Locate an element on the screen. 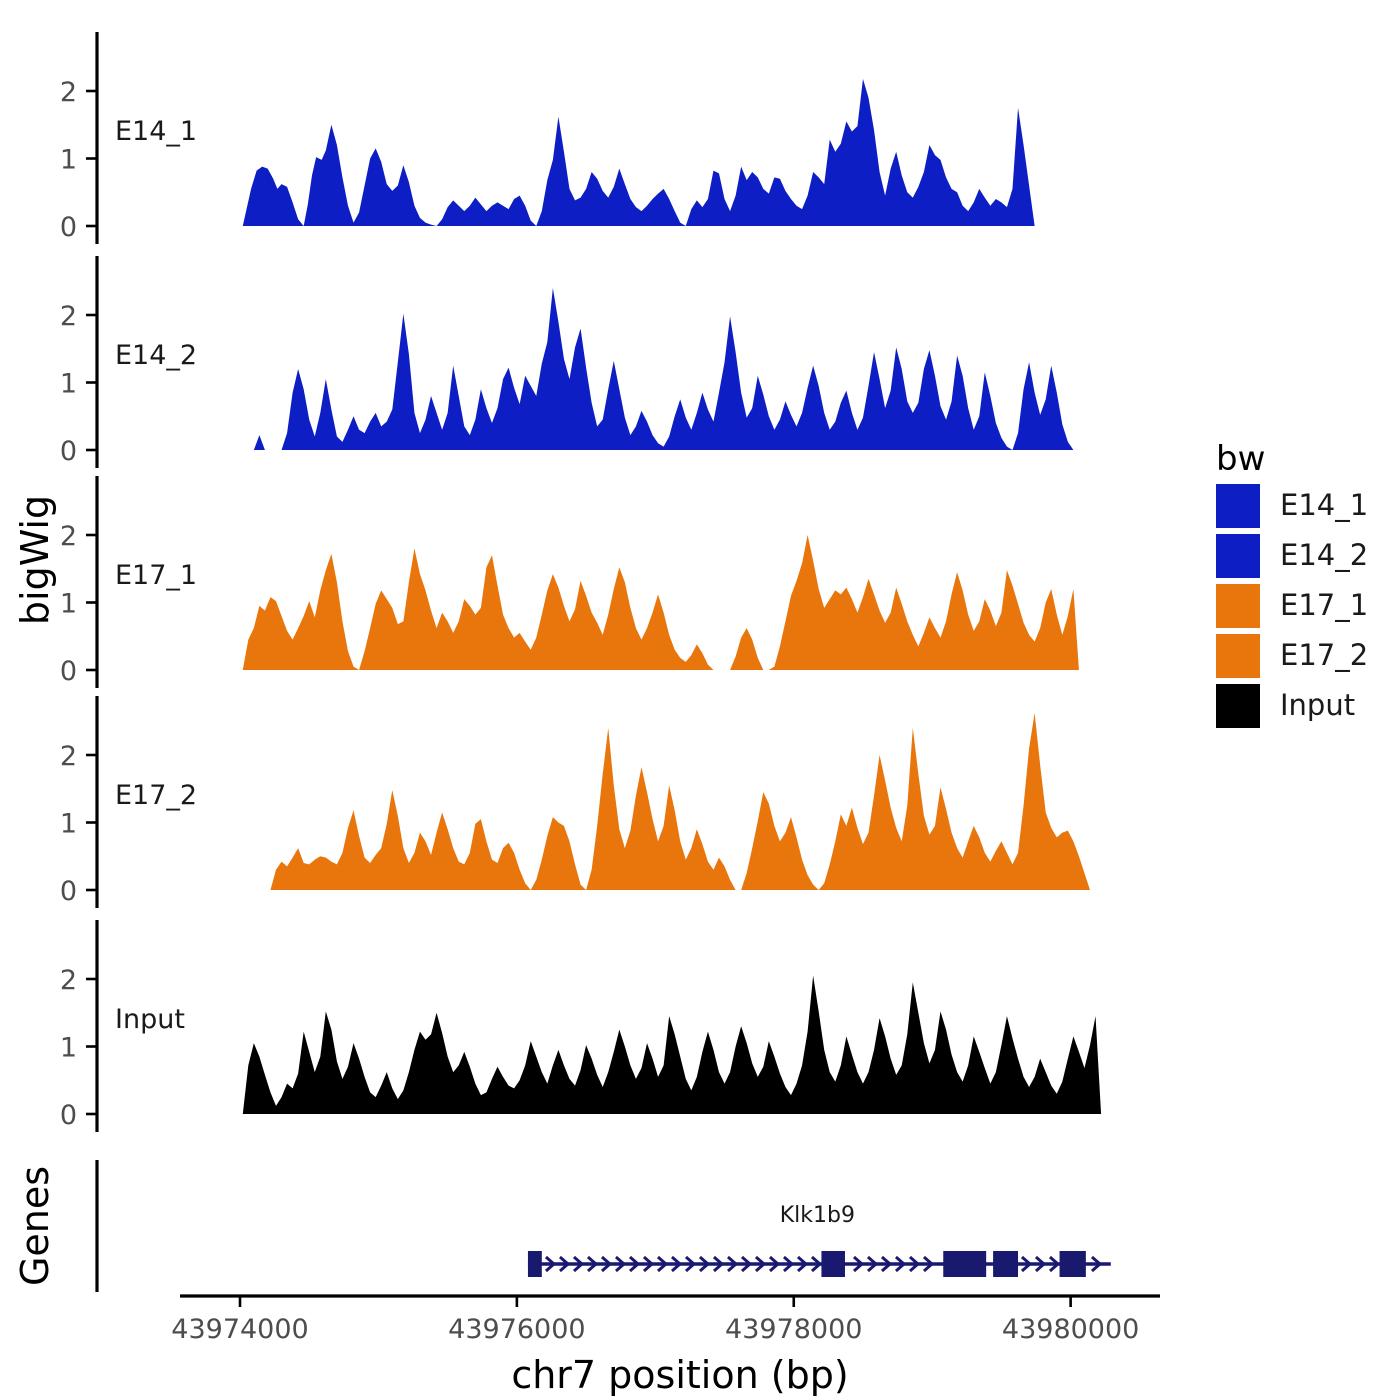  panel-label-e14_2: E14_2 is located at coordinates (156, 355).